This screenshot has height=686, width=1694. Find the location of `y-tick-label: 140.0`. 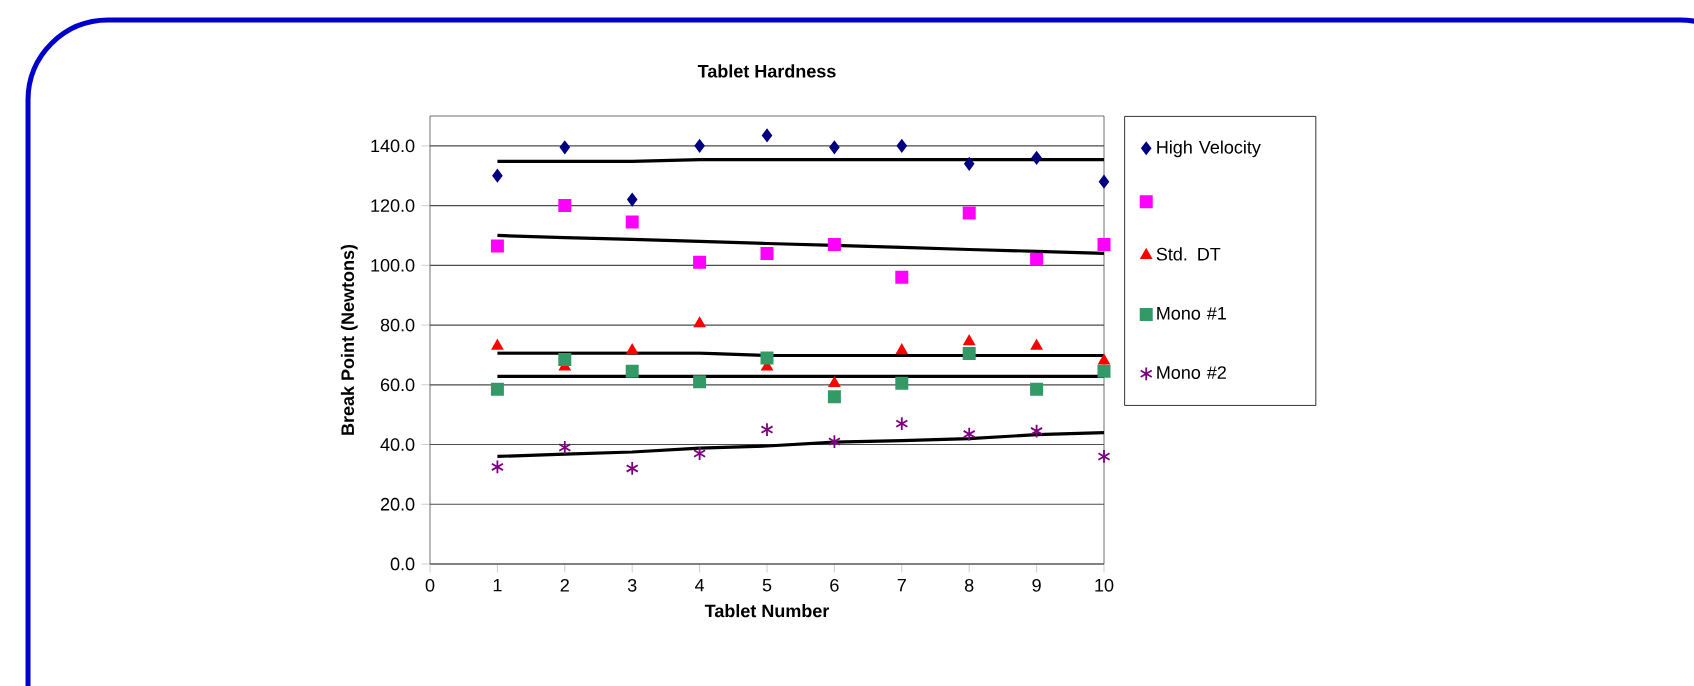

y-tick-label: 140.0 is located at coordinates (393, 146).